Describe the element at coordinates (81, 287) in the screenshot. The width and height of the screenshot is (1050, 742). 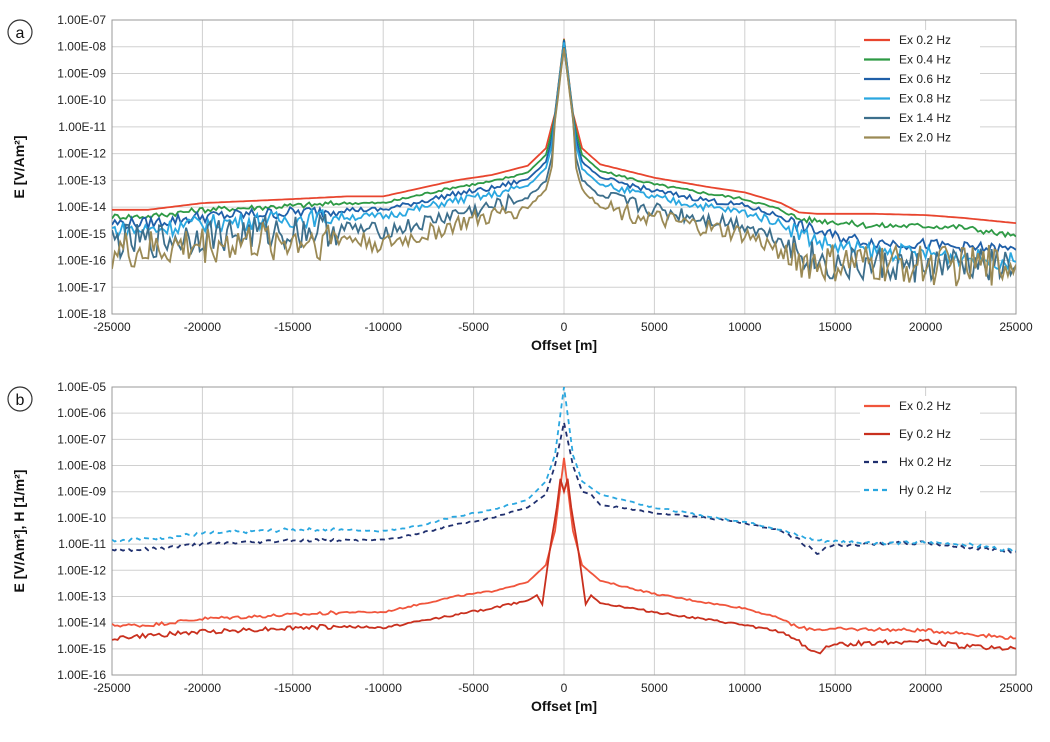
I see `y-tick-label: 1.00E-17` at that location.